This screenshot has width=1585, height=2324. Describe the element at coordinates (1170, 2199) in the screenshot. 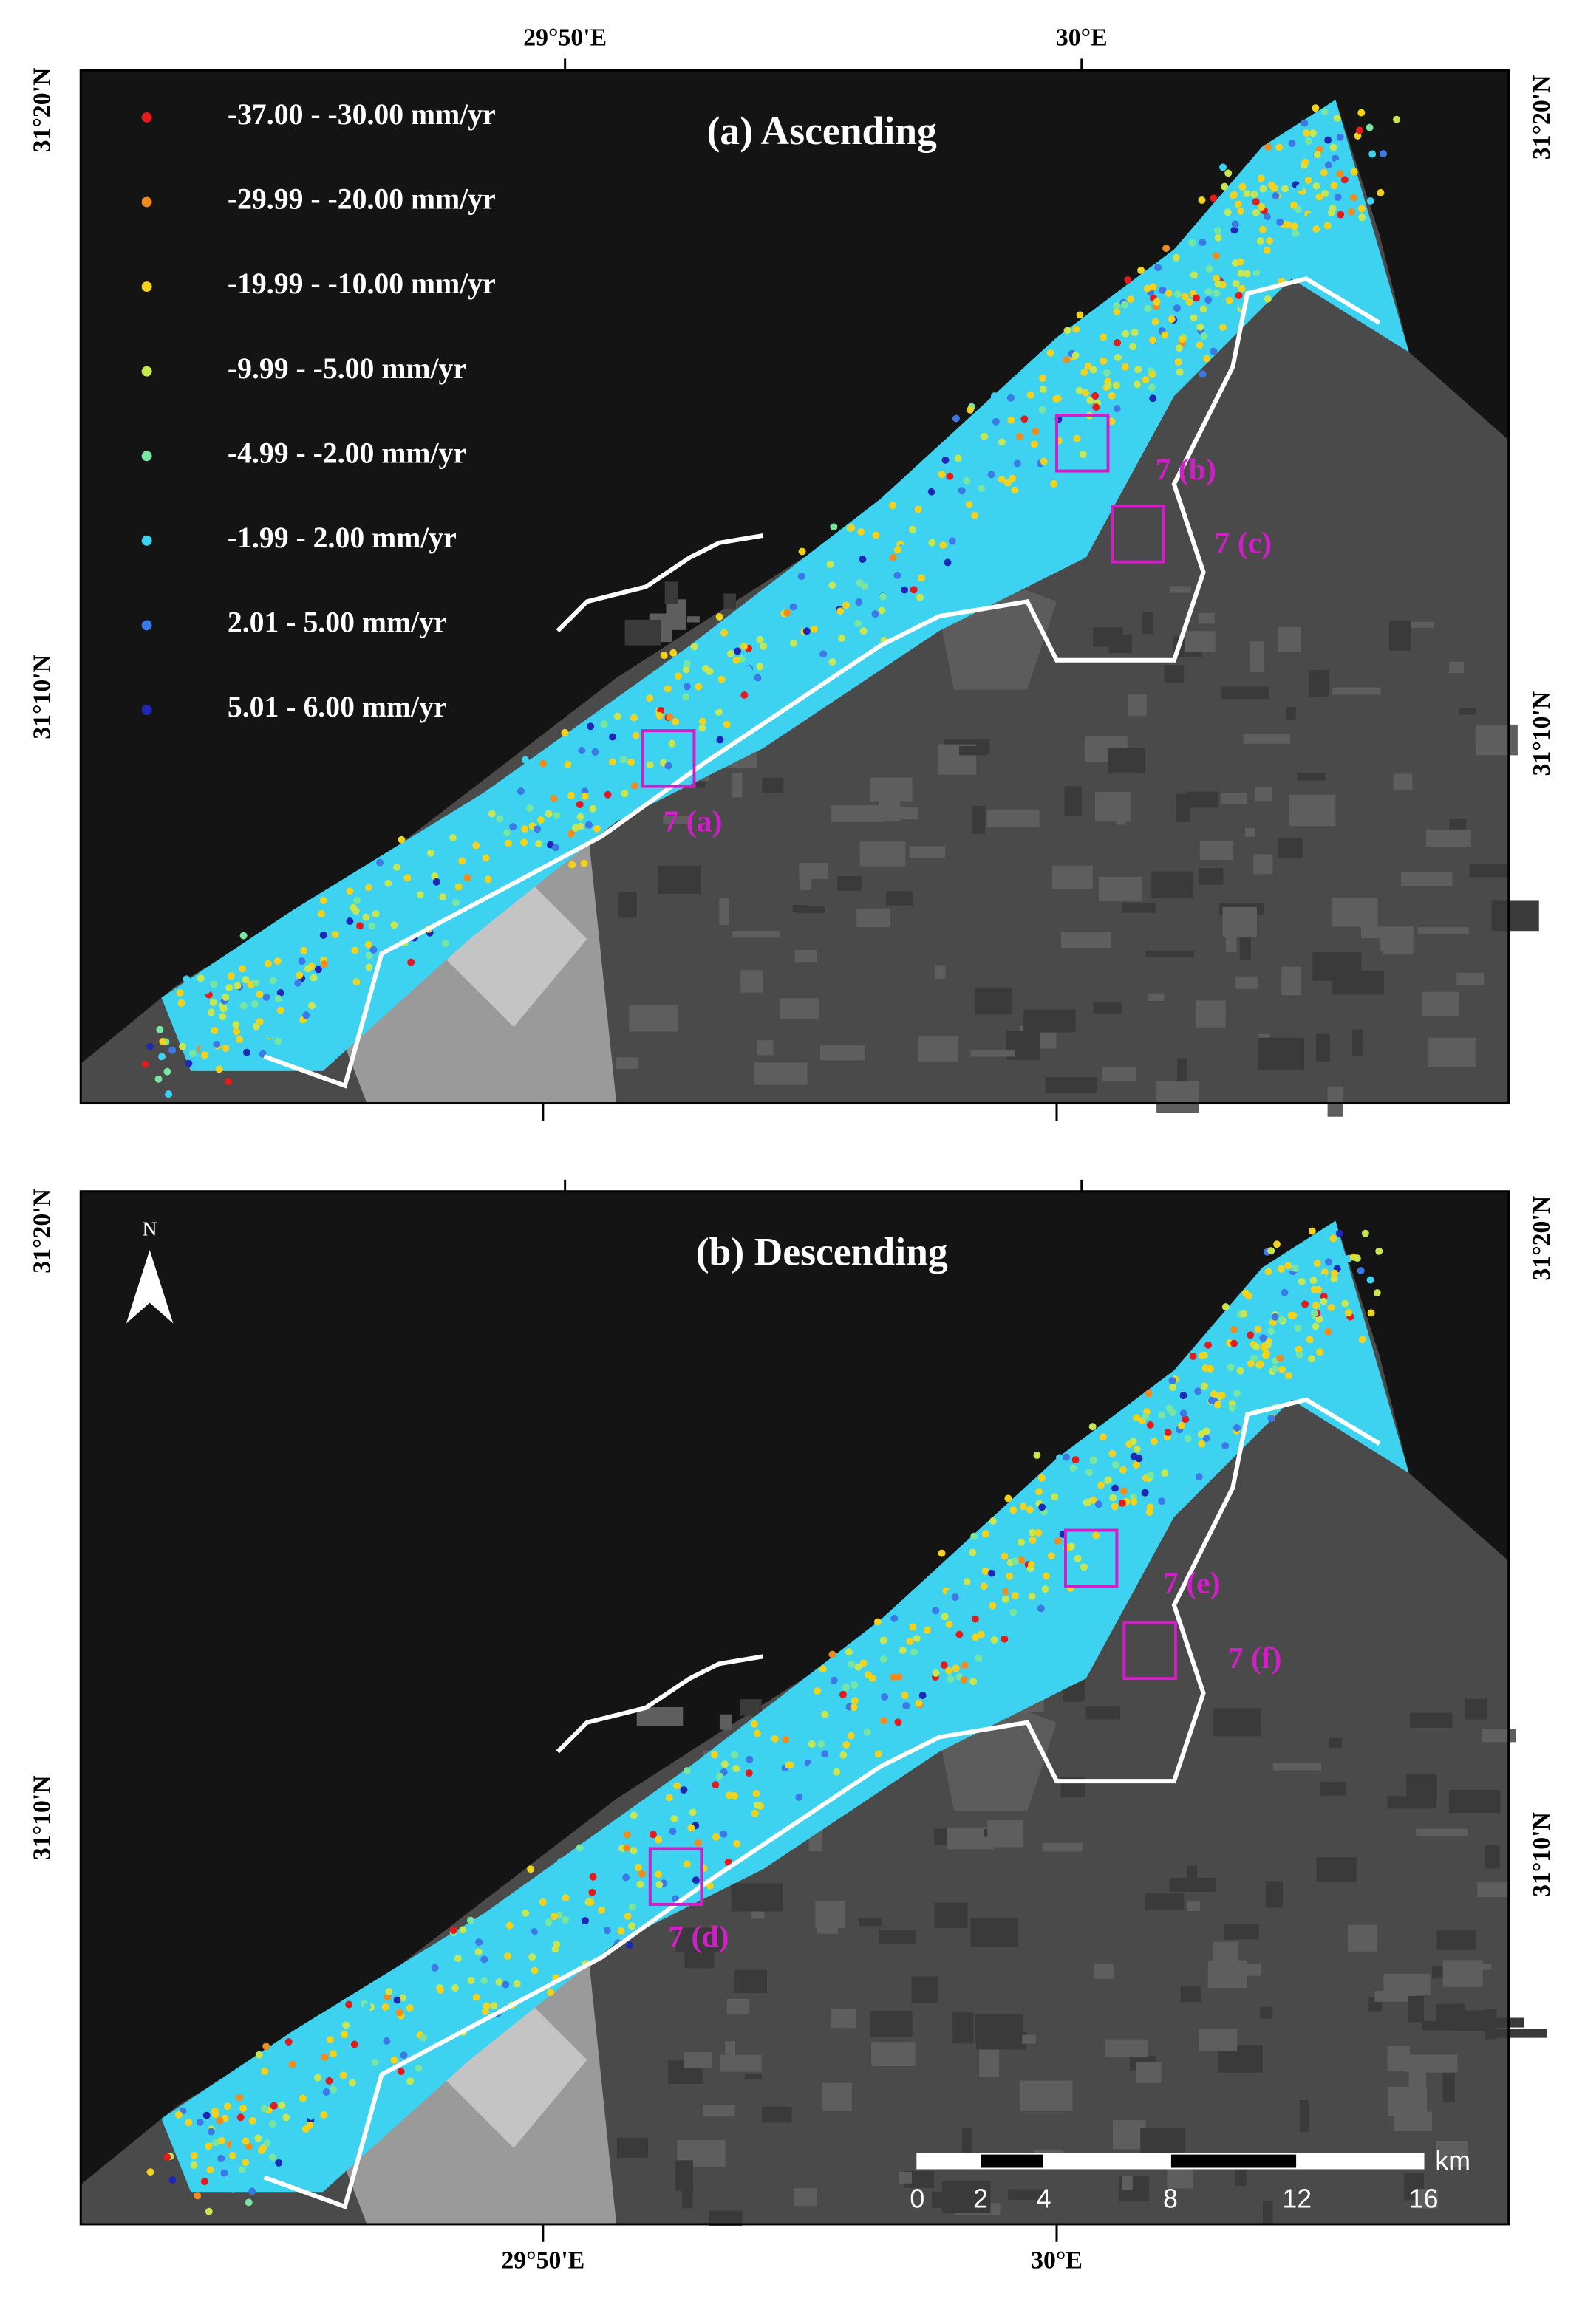

I see `scale-label: 8` at that location.